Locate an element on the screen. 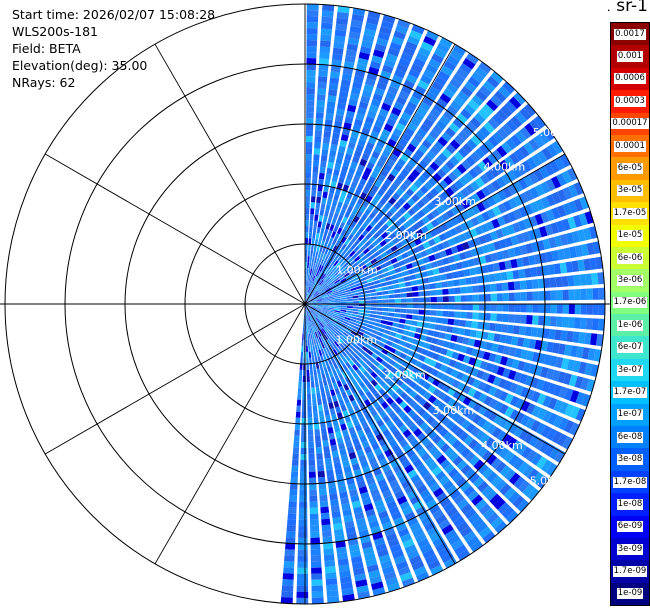 Image resolution: width=650 pixels, height=610 pixels. colorbar-tick-label: 1.7e-07 is located at coordinates (630, 392).